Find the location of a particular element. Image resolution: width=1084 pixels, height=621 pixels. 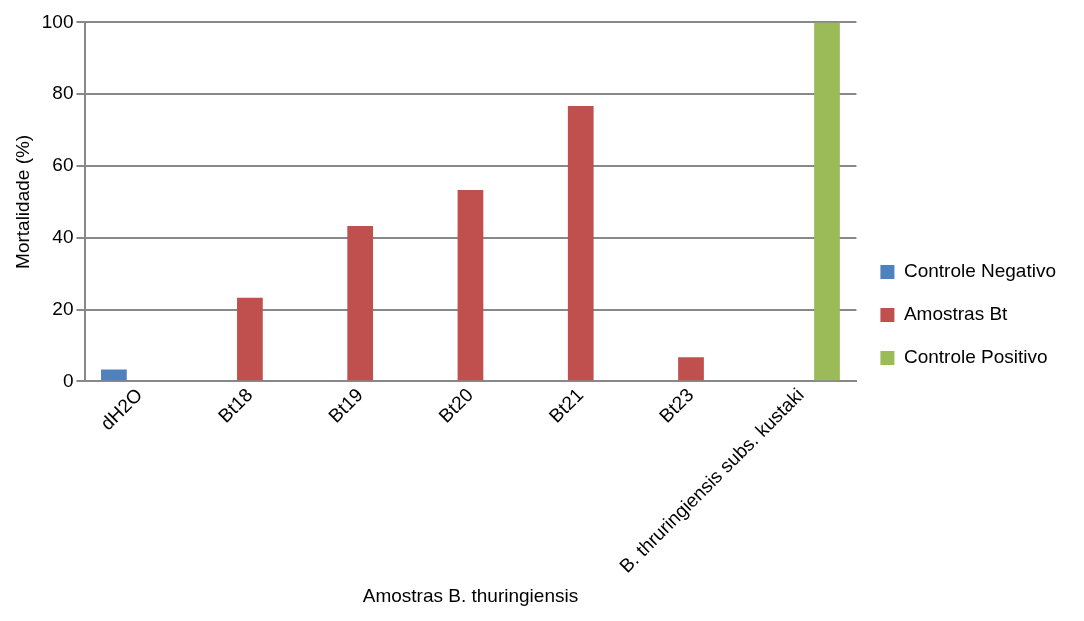

legend-label: Controle Positivo is located at coordinates (975, 357).